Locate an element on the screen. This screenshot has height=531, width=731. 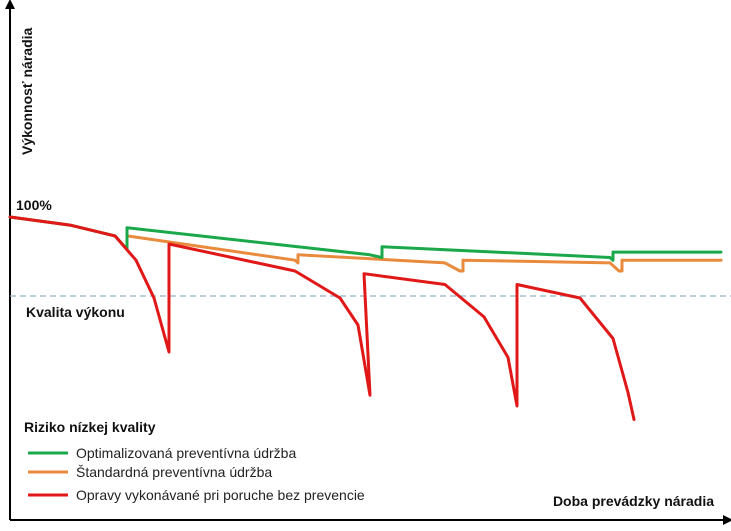
threshold-label: Kvalita výkonu is located at coordinates (75, 312).